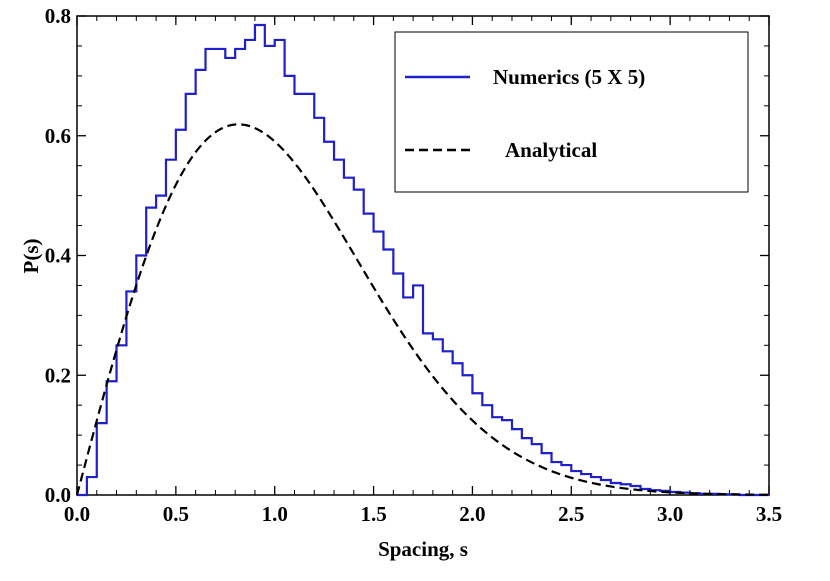 Image resolution: width=830 pixels, height=581 pixels. Describe the element at coordinates (58, 495) in the screenshot. I see `y-tick-label: 0.0` at that location.